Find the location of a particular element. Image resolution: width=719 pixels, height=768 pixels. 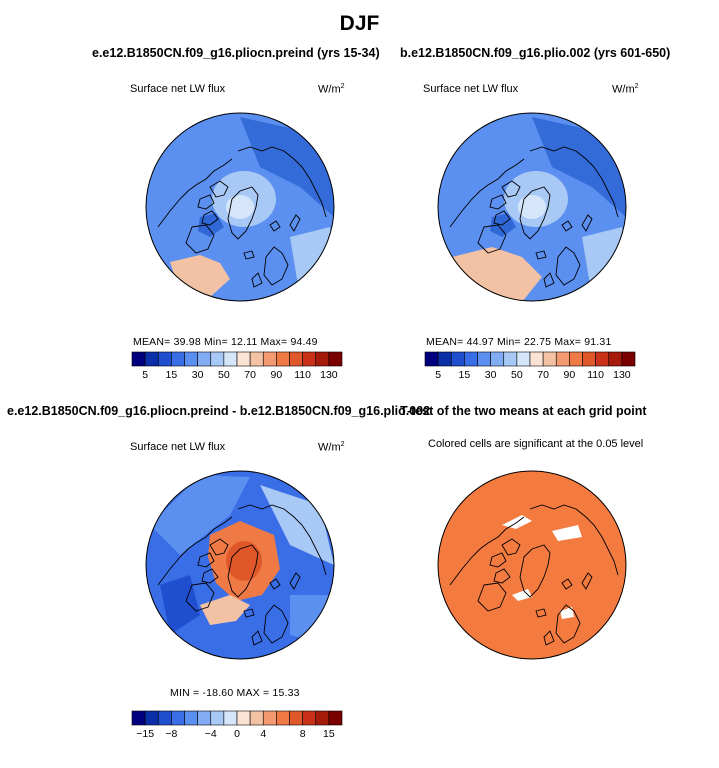

panel2-stats: MEAN= 44.97 Min= 22.75 Max= 91.31 is located at coordinates (519, 342).